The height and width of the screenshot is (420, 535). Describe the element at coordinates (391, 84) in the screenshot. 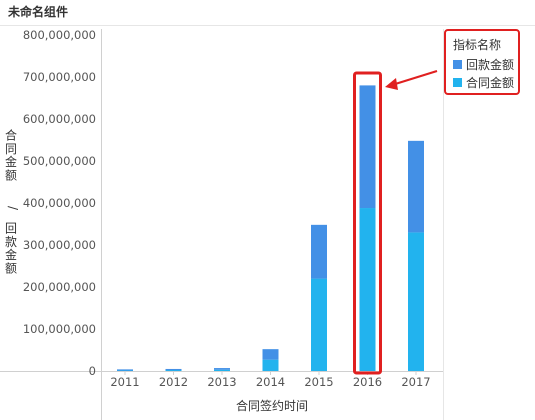

I see `highlight-arrow-head` at that location.